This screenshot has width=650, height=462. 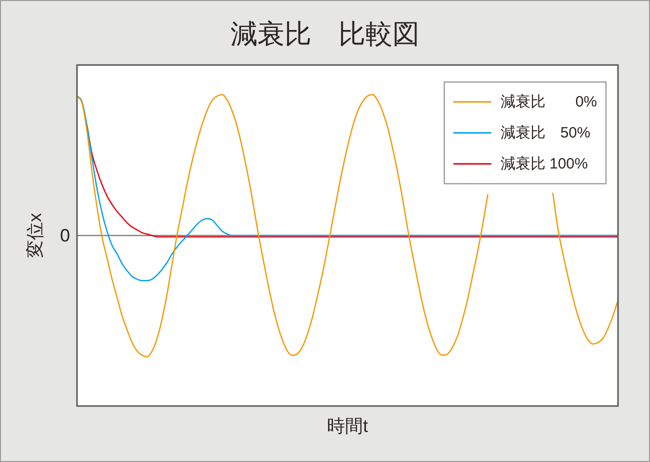 What do you see at coordinates (544, 163) in the screenshot?
I see `legend-label: 減衰比 100%` at bounding box center [544, 163].